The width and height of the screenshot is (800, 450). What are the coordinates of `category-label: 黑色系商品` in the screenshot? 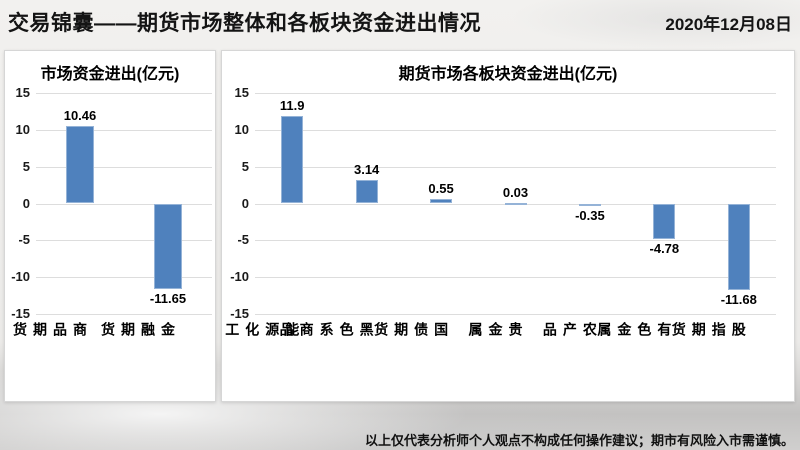 It's located at (326, 329).